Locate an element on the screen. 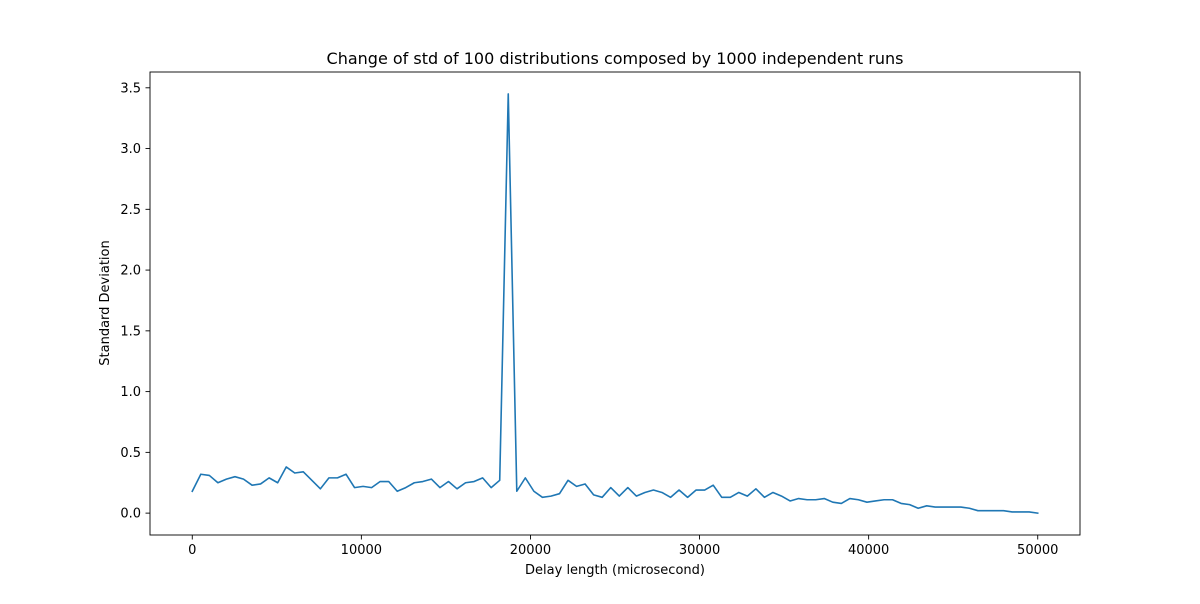 This screenshot has height=604, width=1200. x-tick-label: 40000 is located at coordinates (868, 550).